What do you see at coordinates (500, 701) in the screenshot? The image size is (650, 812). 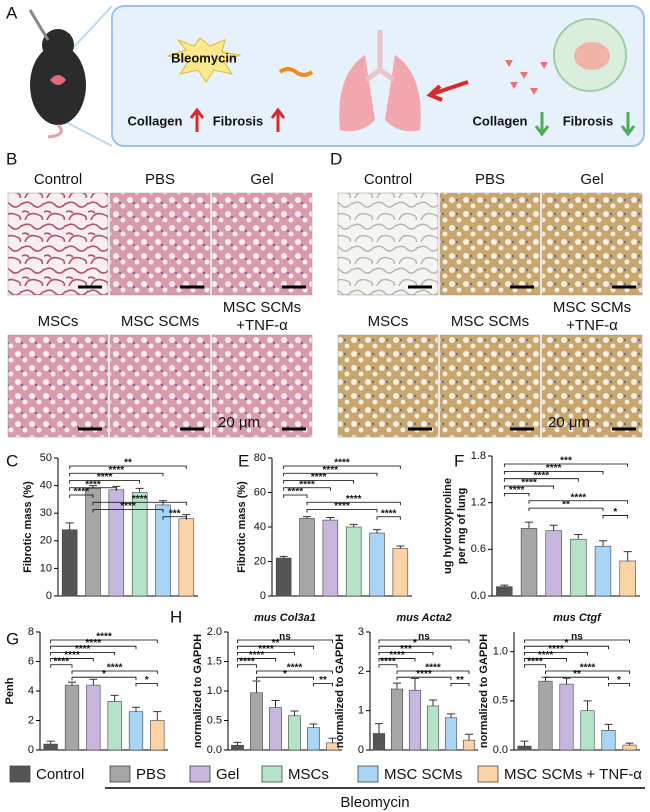 I see `y-tick-label: 0.5` at bounding box center [500, 701].